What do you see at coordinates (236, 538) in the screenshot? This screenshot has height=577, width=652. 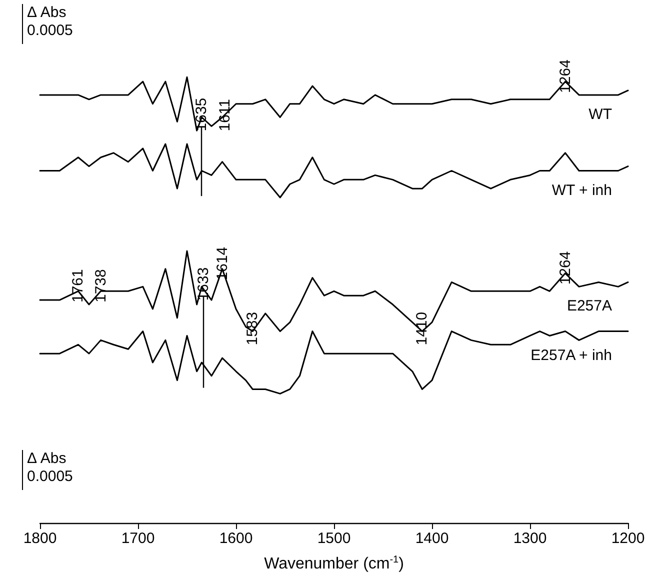 I see `x-tick-label: 1600` at bounding box center [236, 538].